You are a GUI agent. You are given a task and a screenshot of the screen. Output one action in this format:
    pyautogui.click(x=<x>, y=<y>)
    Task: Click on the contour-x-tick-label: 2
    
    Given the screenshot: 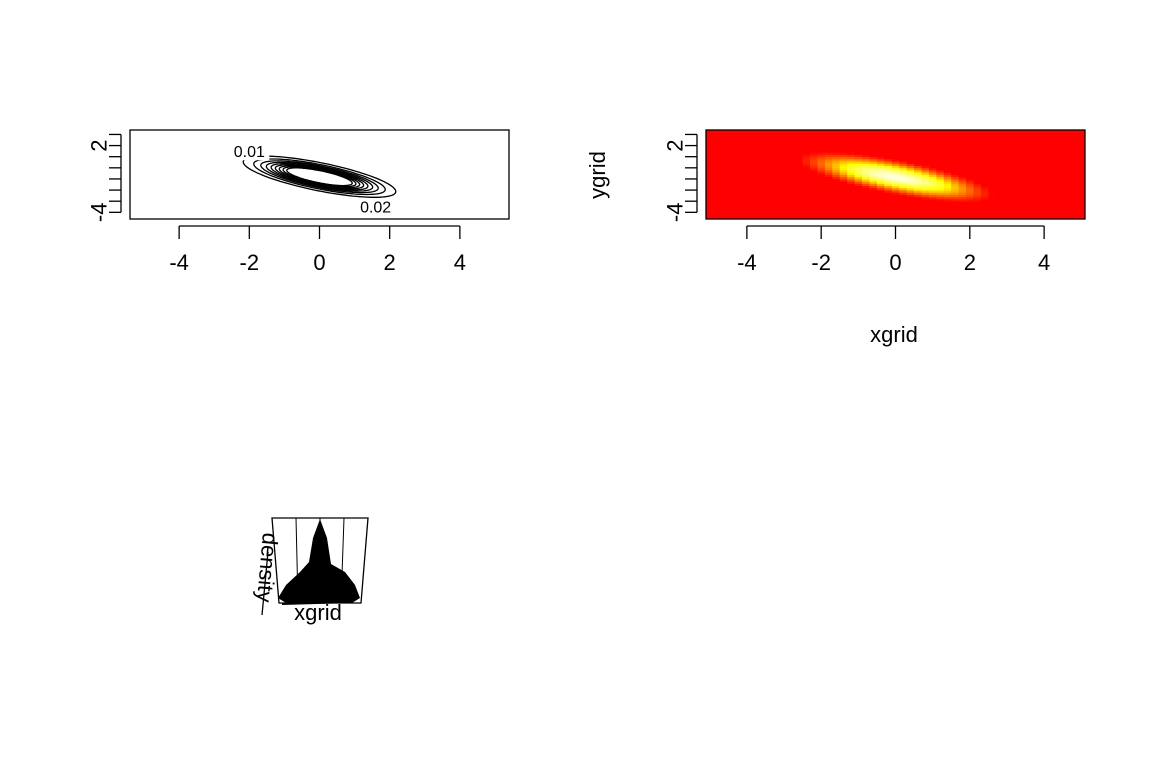 What is the action you would take?
    pyautogui.click(x=390, y=262)
    